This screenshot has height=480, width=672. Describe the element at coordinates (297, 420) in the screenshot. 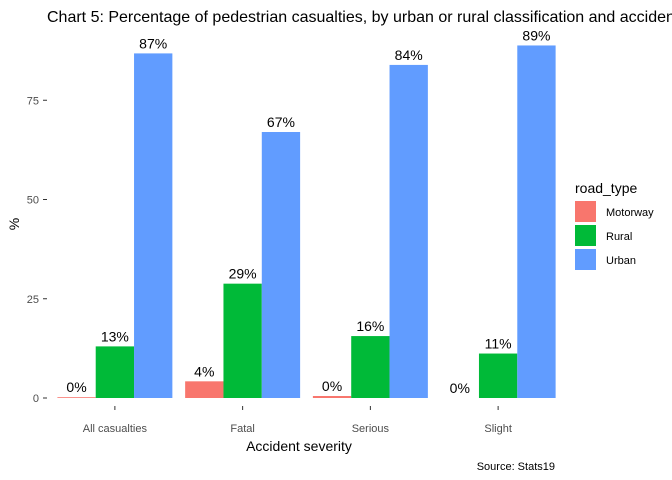

I see `x-axis: All casualties Fatal Serious Slight` at that location.